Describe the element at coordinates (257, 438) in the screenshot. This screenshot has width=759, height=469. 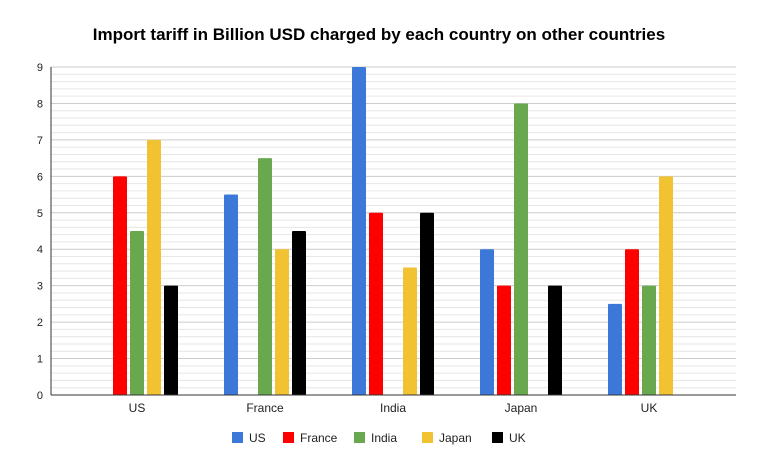
I see `legend-label-us: US` at that location.